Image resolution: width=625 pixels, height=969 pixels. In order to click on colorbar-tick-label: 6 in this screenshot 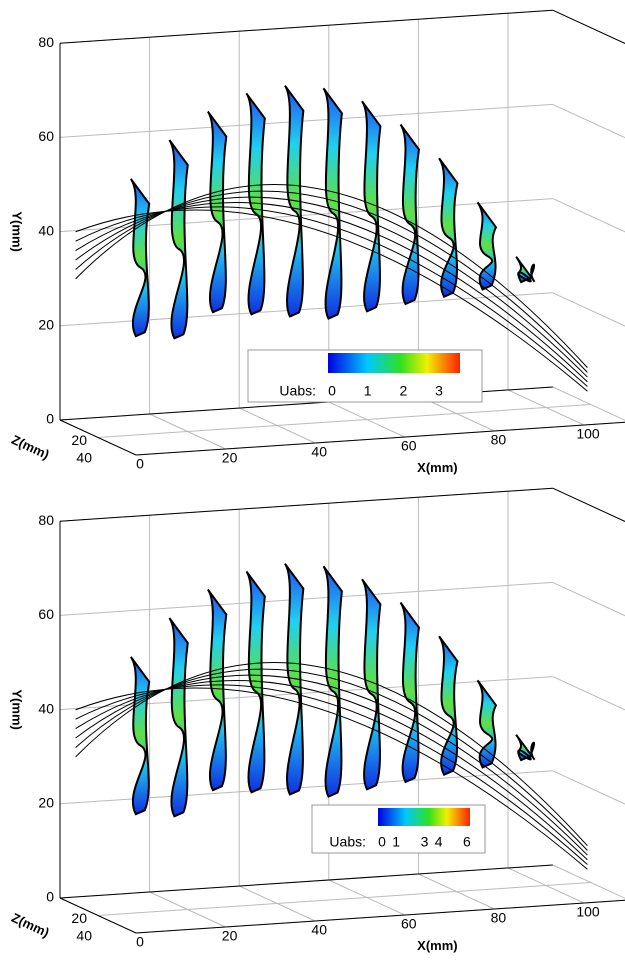, I will do `click(467, 842)`.